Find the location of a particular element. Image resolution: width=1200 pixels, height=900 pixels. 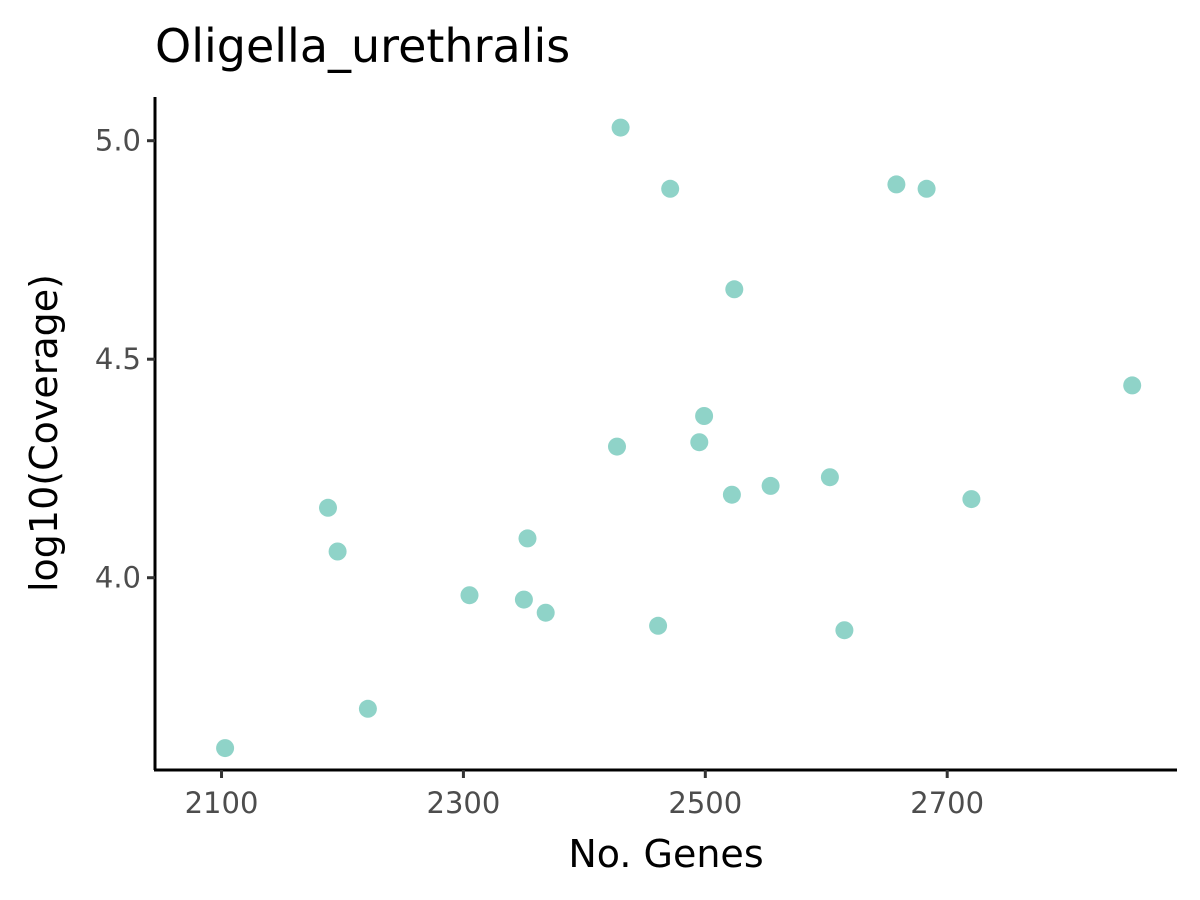

y-tick-label: 4.5 is located at coordinates (118, 359).